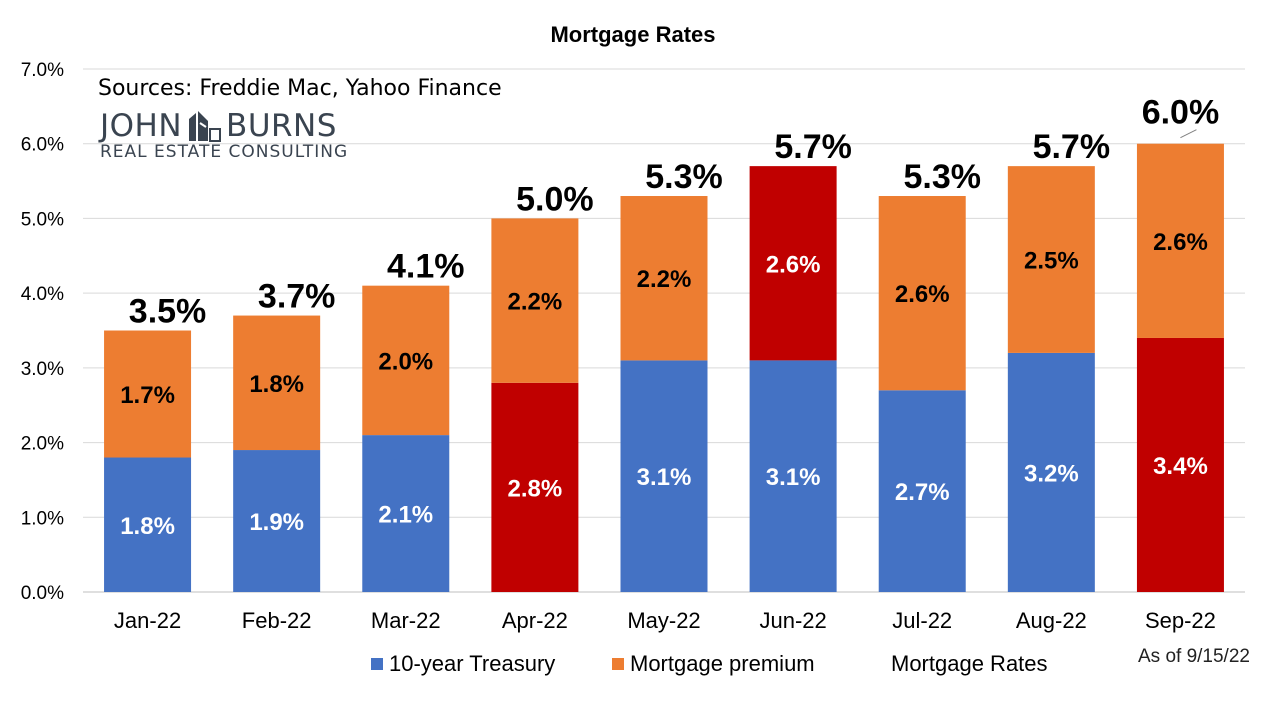  What do you see at coordinates (663, 620) in the screenshot?
I see `x-tick-label: May-22` at bounding box center [663, 620].